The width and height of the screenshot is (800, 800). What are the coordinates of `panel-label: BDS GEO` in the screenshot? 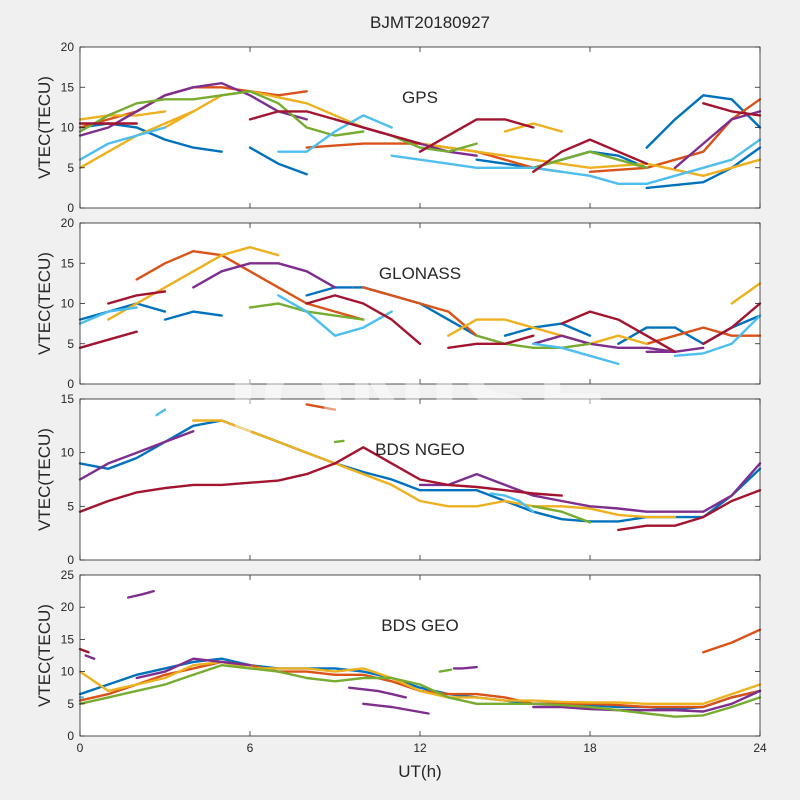 It's located at (419, 625).